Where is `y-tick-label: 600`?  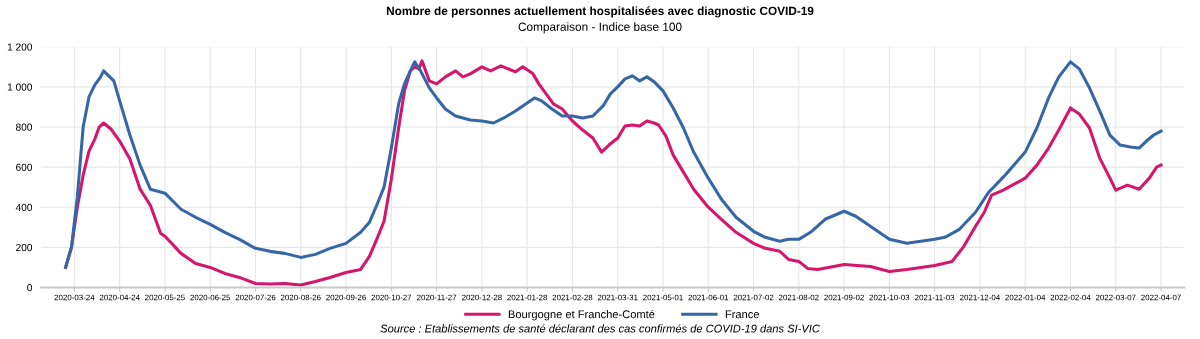 y-tick-label: 600 is located at coordinates (24, 167).